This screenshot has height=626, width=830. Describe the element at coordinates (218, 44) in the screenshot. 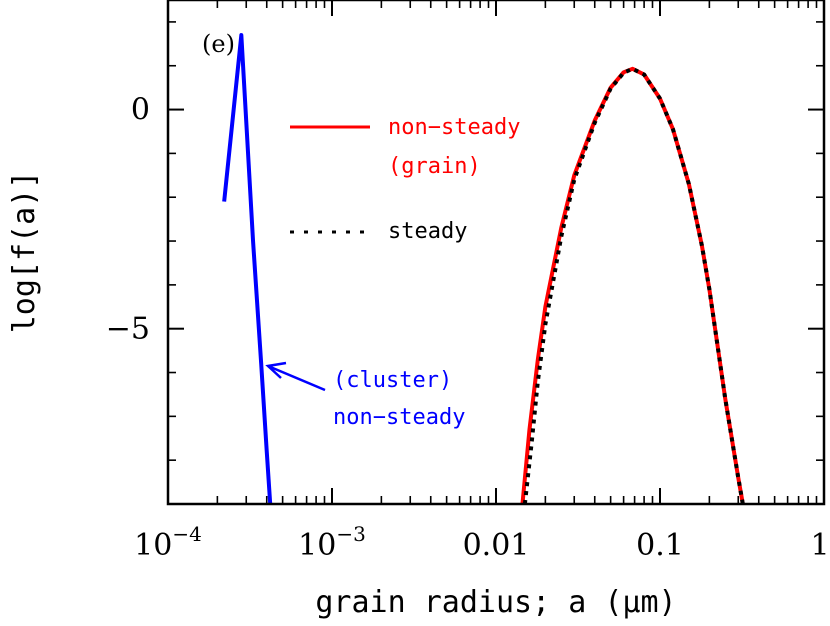

I see `panel-label: (e)` at that location.